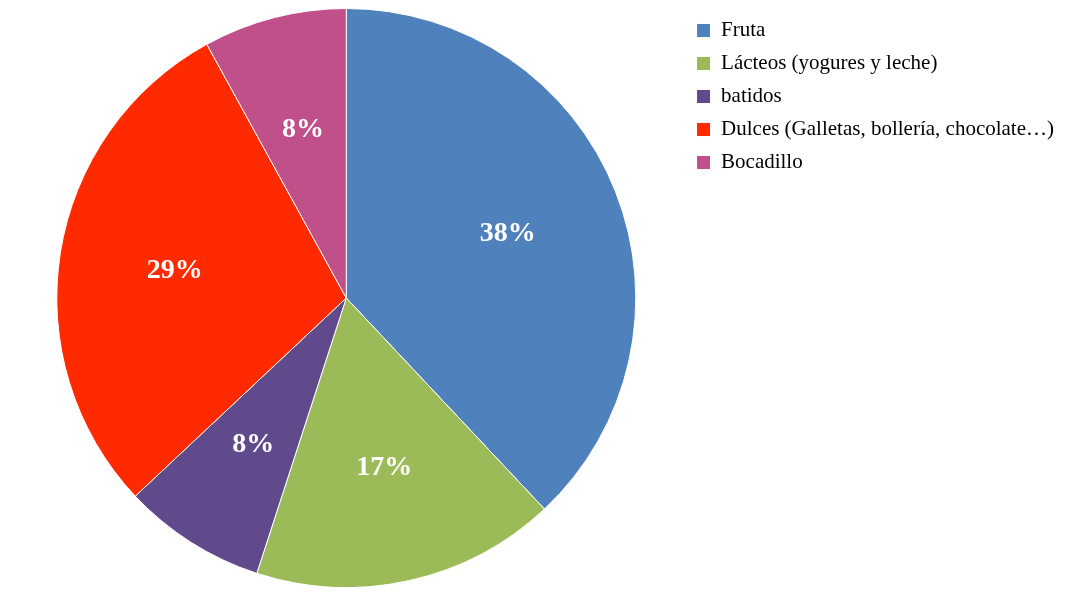 The image size is (1072, 596). Describe the element at coordinates (384, 465) in the screenshot. I see `data-label: 17%` at that location.